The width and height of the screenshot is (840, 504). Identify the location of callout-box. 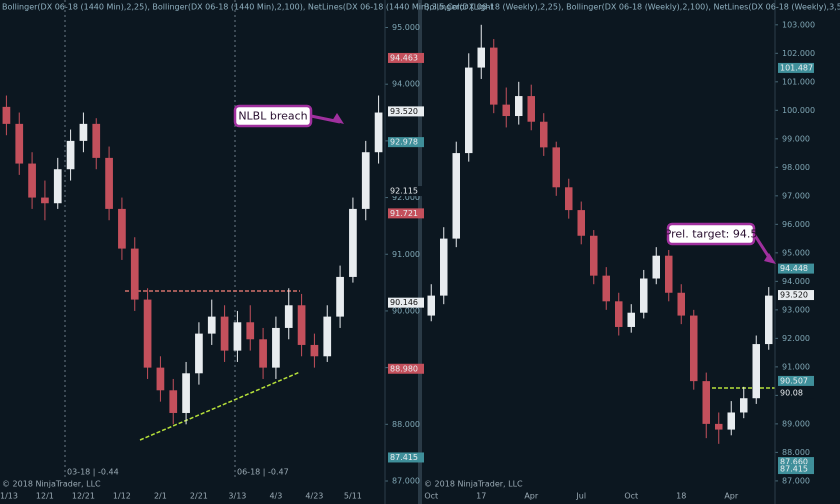
(711, 234).